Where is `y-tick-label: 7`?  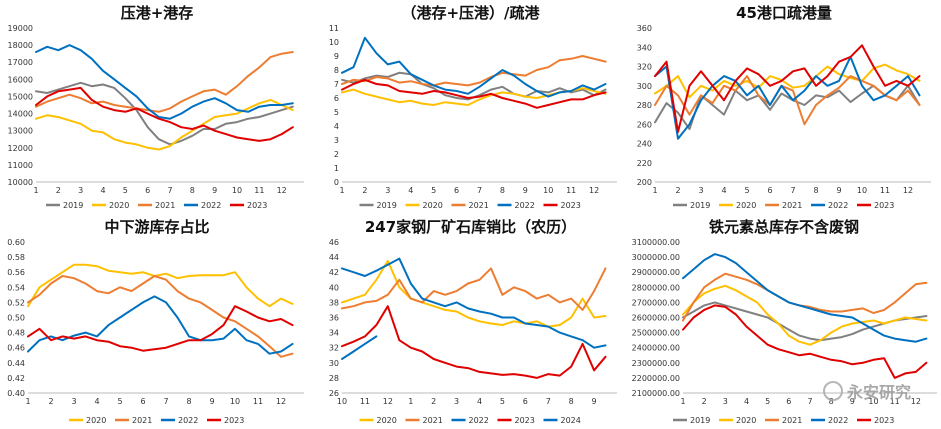 y-tick-label: 7 is located at coordinates (336, 84).